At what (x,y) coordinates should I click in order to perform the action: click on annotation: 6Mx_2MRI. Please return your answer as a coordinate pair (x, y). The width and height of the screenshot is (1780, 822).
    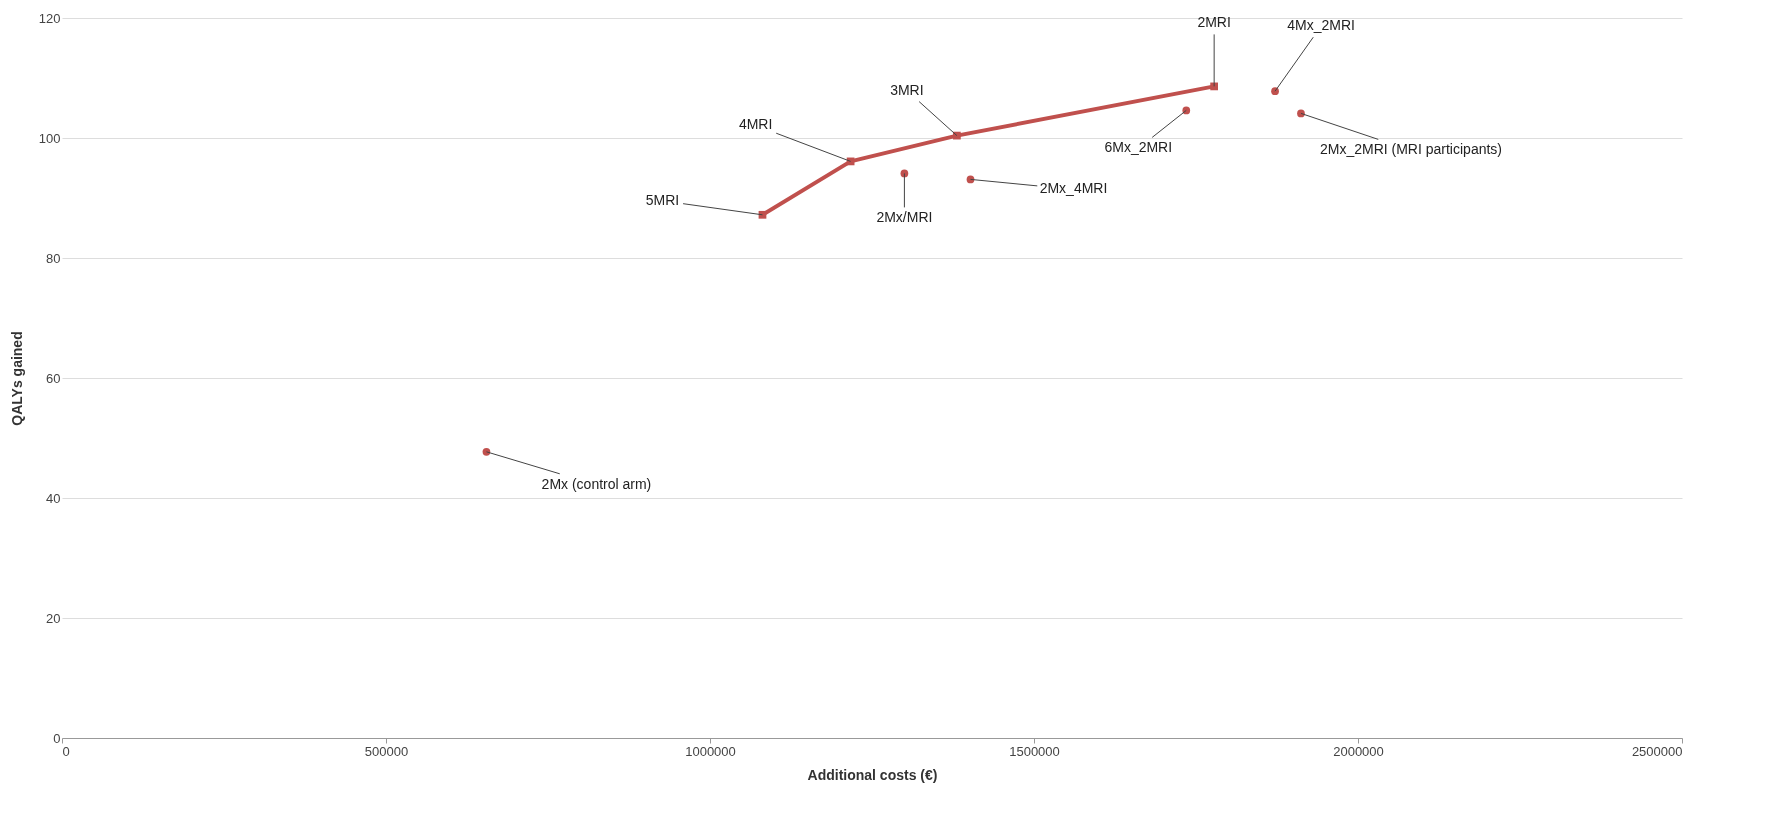
    Looking at the image, I should click on (1138, 147).